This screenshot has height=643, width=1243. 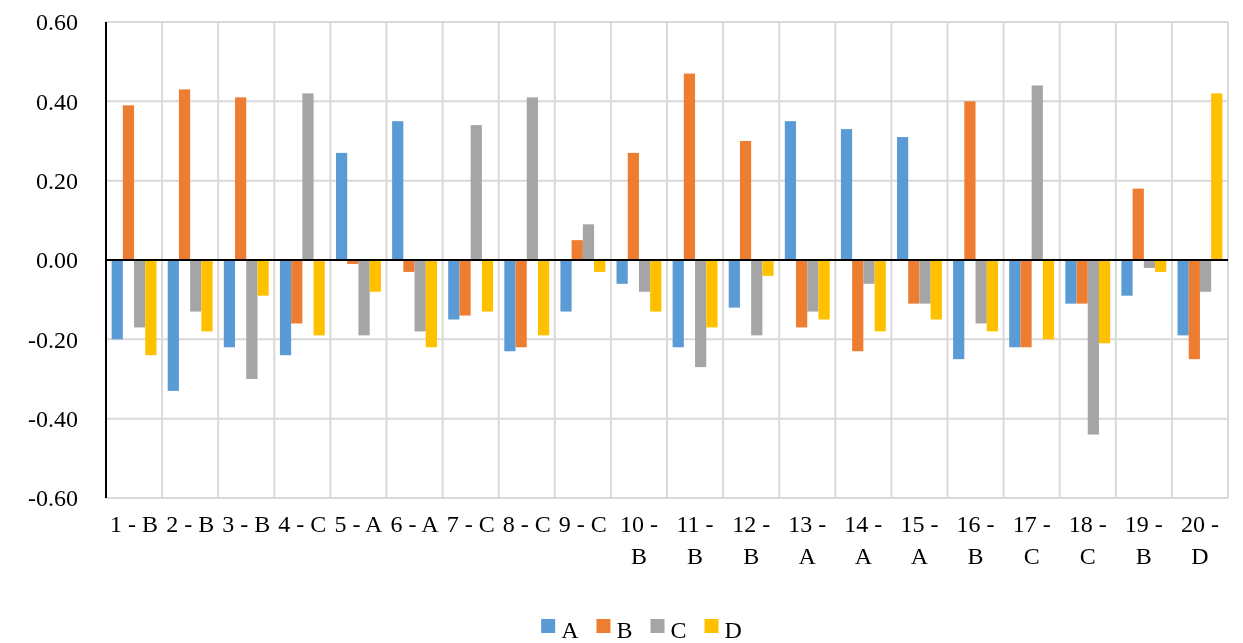 What do you see at coordinates (302, 524) in the screenshot?
I see `x-tick-label: 4 - C` at bounding box center [302, 524].